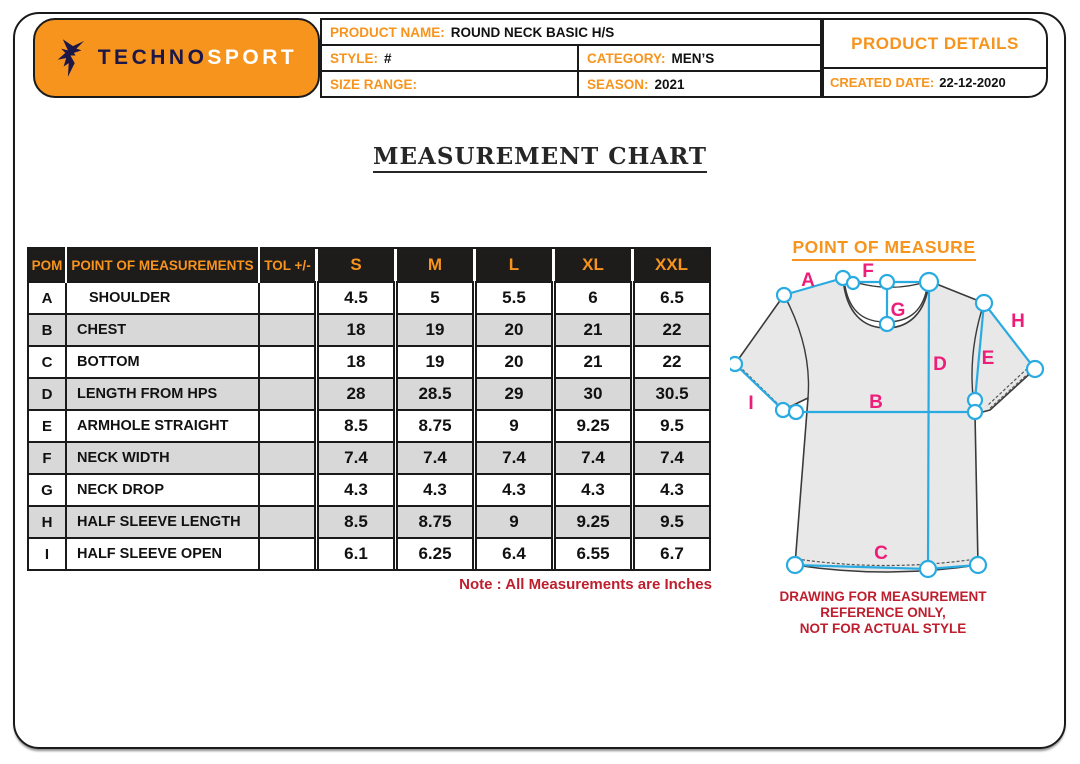 The image size is (1080, 764). What do you see at coordinates (928, 425) in the screenshot?
I see `measure-line-d` at bounding box center [928, 425].